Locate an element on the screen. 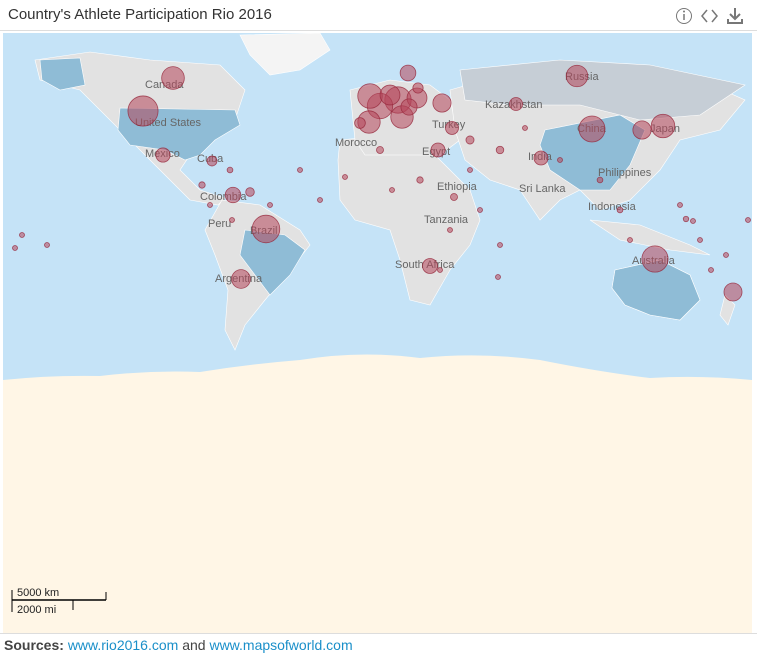  sources-label: Sources: is located at coordinates (34, 645).